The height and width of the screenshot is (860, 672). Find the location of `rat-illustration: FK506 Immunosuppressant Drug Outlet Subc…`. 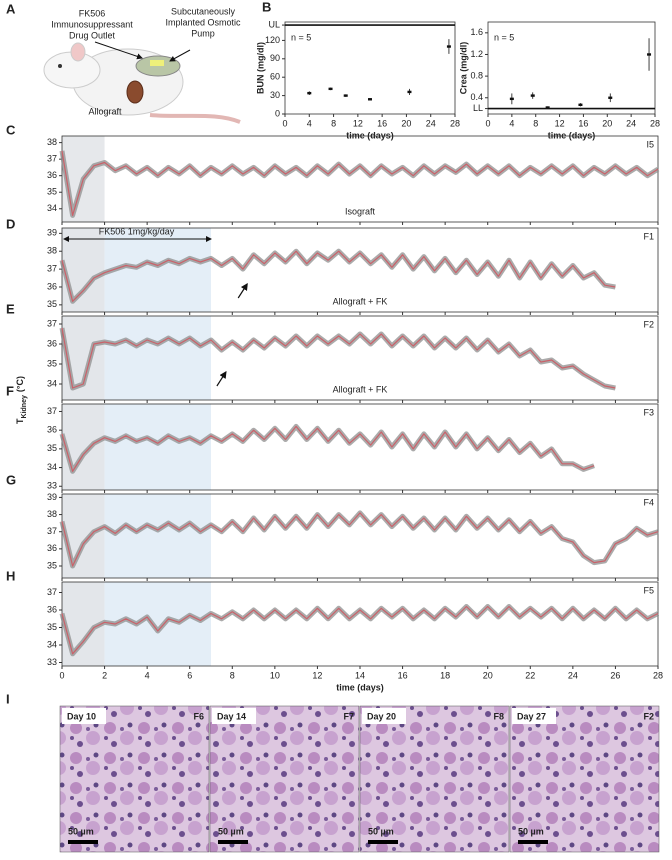

rat-illustration: FK506 Immunosuppressant Drug Outlet Subc… is located at coordinates (142, 65).